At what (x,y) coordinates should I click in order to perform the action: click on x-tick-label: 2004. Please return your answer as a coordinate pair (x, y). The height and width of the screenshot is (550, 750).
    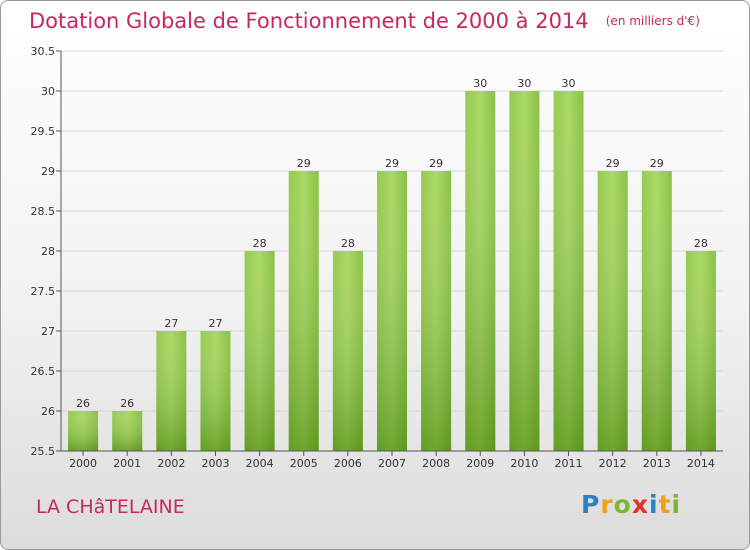
    Looking at the image, I should click on (260, 463).